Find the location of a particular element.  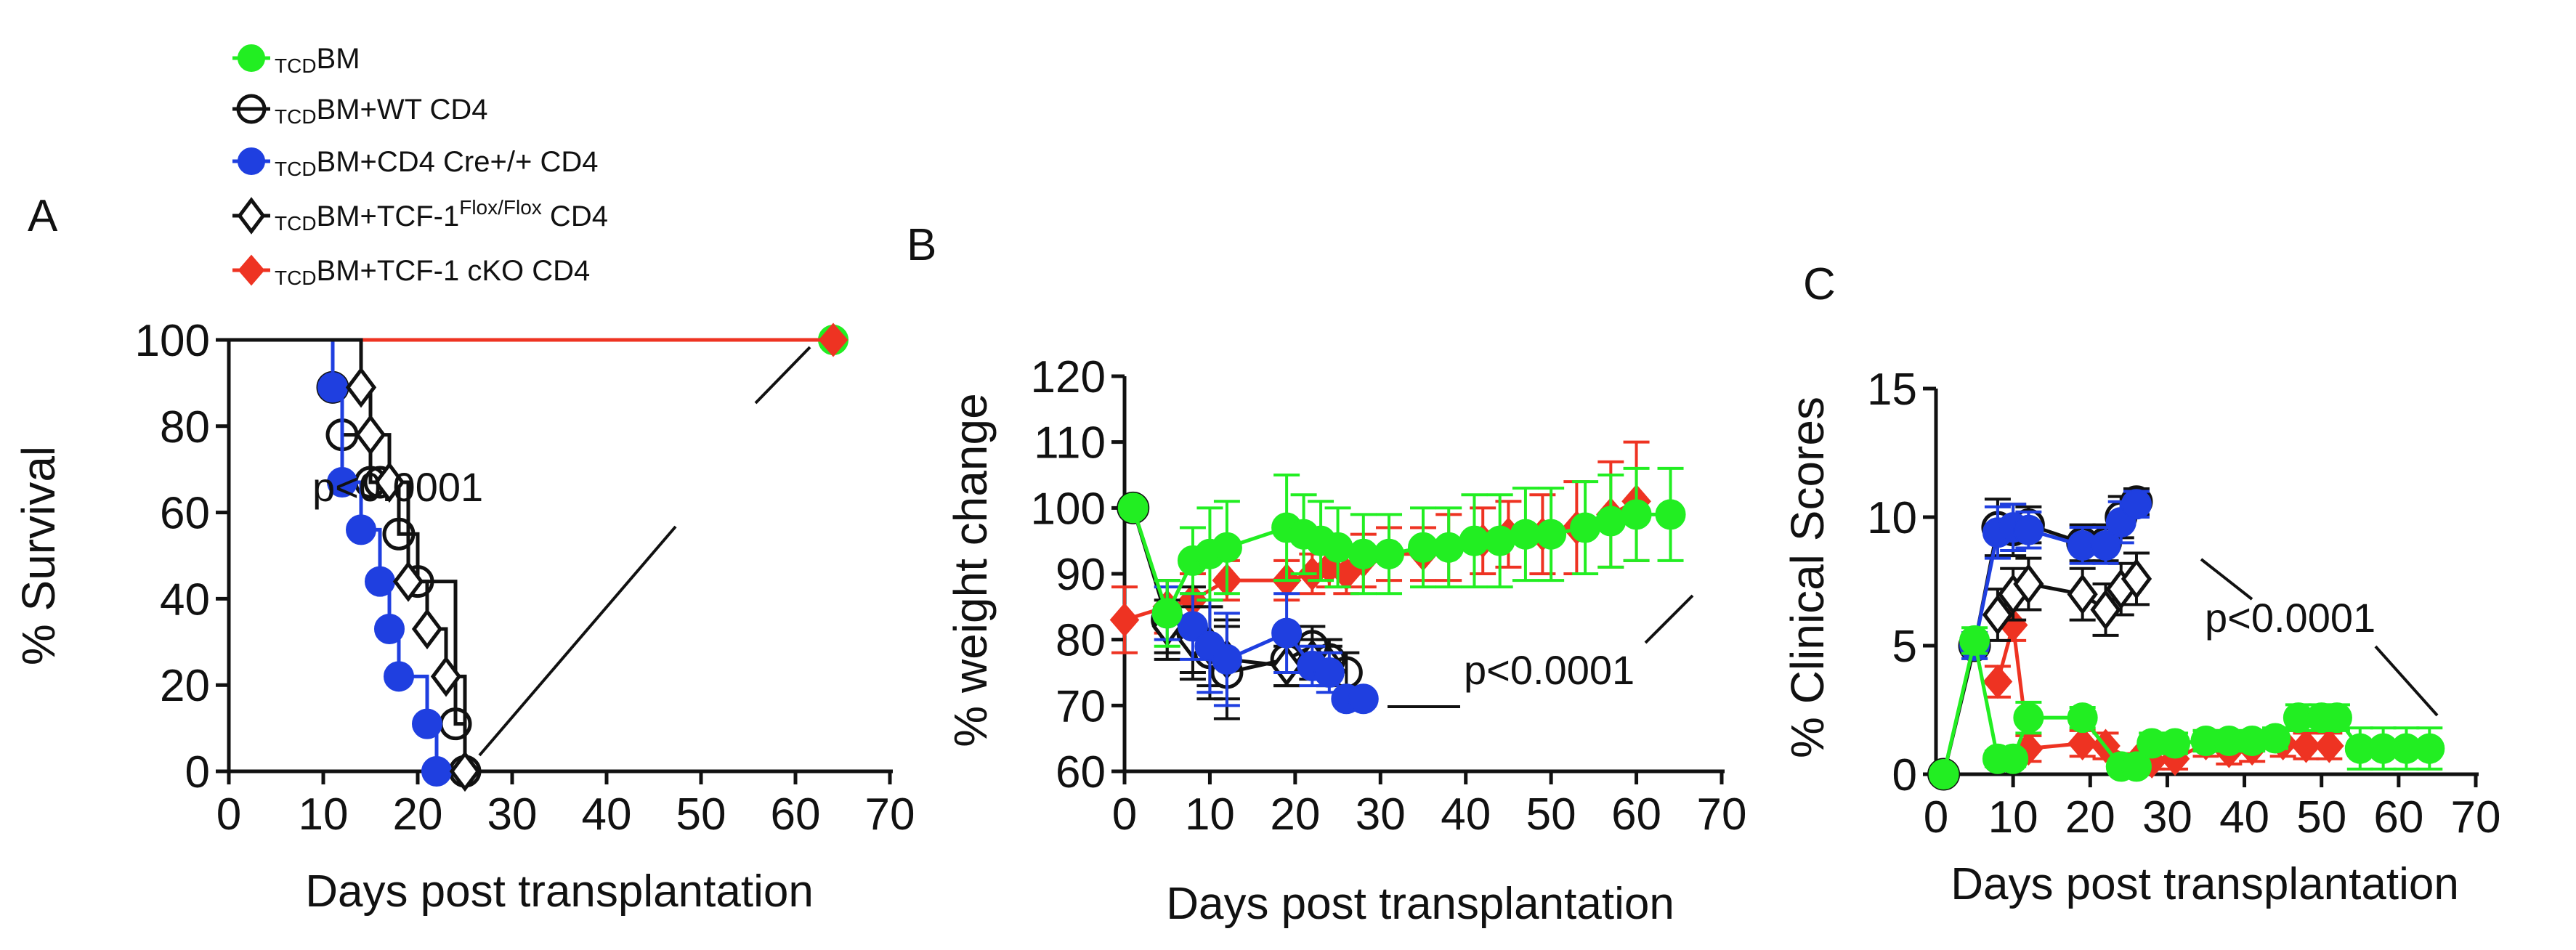

y-axis-label: % weight change is located at coordinates (970, 570).